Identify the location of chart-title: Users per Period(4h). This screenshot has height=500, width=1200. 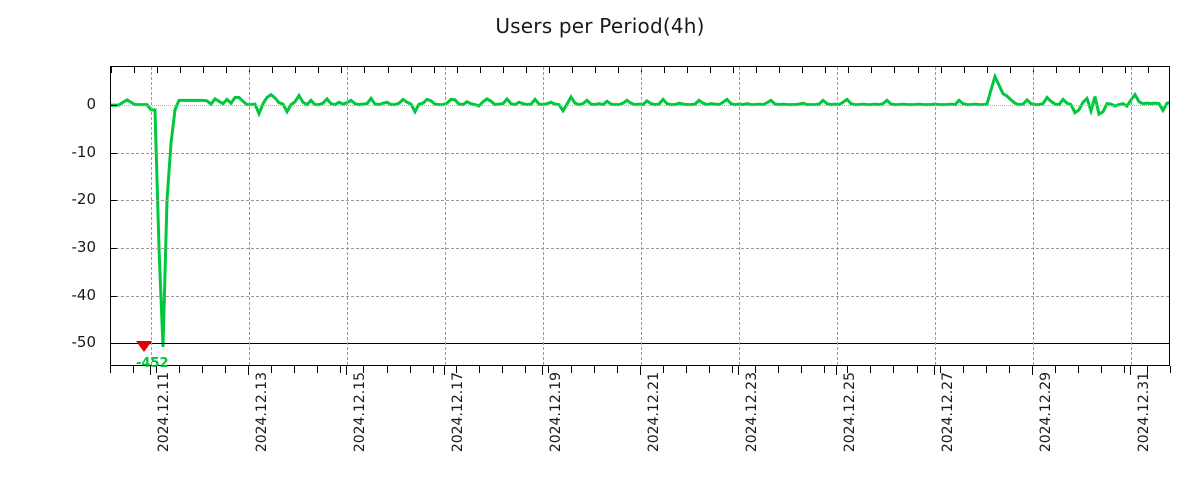
(600, 26).